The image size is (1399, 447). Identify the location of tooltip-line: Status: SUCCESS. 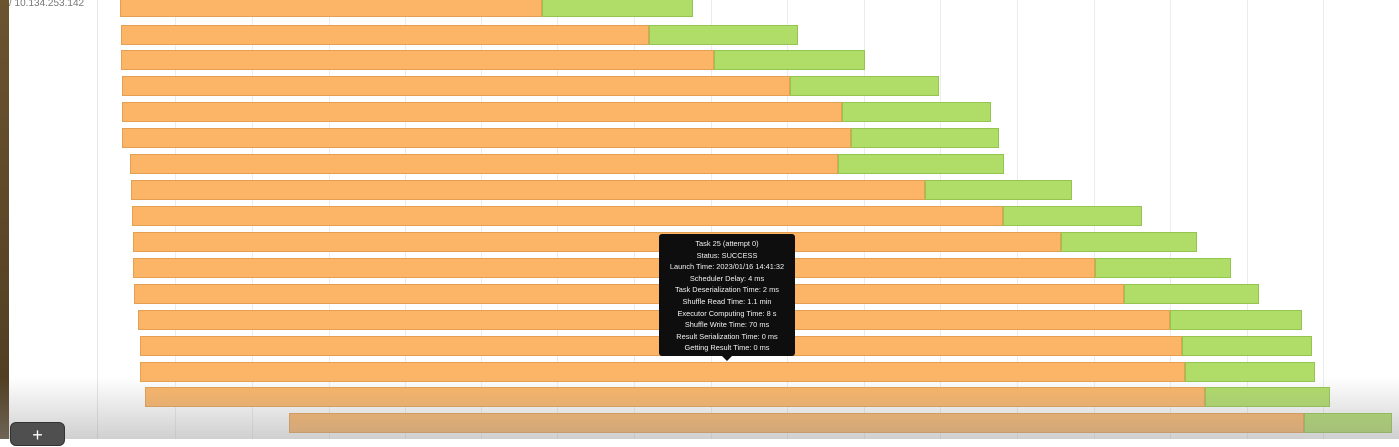
(727, 255).